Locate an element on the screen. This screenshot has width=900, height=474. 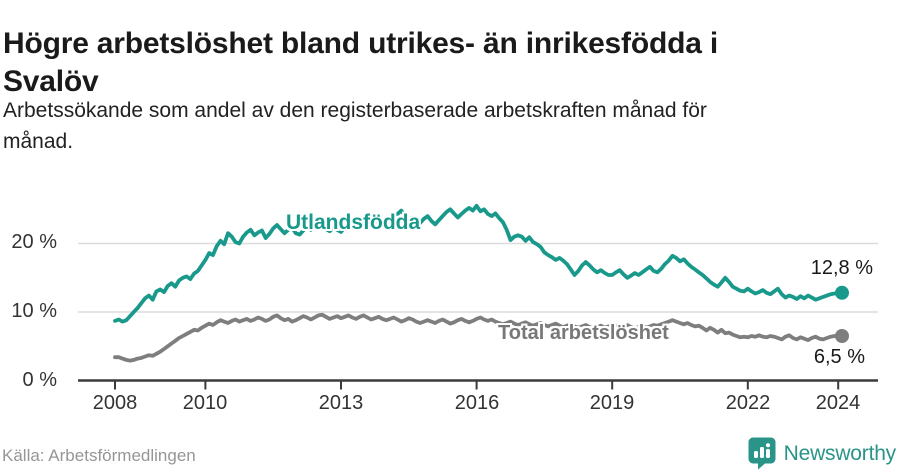
y-axis-tick-label-20: 20 % is located at coordinates (34, 242).